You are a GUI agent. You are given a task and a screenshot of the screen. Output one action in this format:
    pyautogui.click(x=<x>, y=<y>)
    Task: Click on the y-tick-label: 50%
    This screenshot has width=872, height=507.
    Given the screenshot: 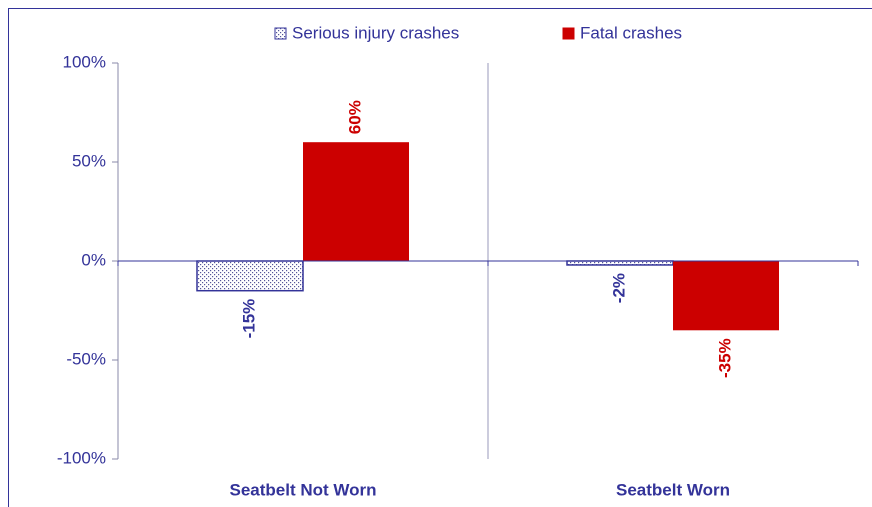 What is the action you would take?
    pyautogui.click(x=89, y=160)
    